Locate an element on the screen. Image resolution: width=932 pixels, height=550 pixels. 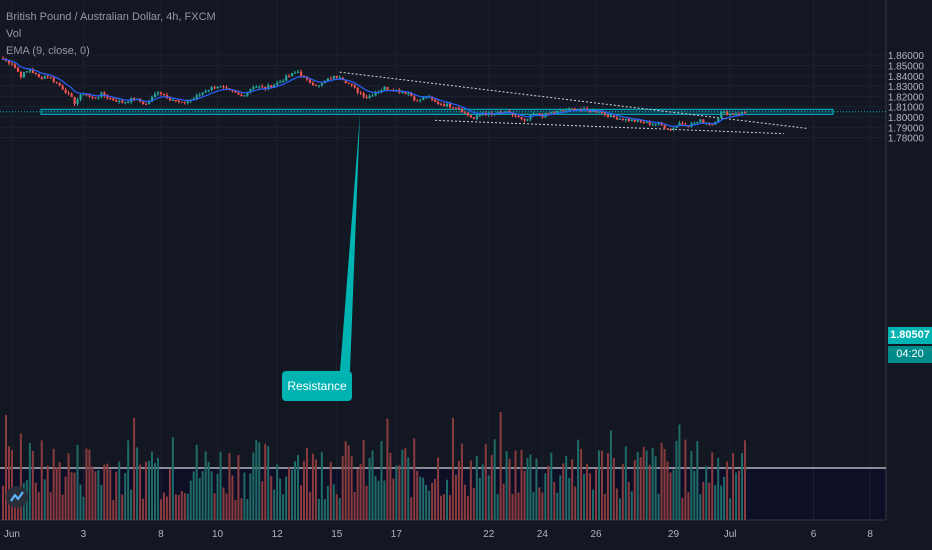
x-axis-tick-label: Jun is located at coordinates (12, 534).